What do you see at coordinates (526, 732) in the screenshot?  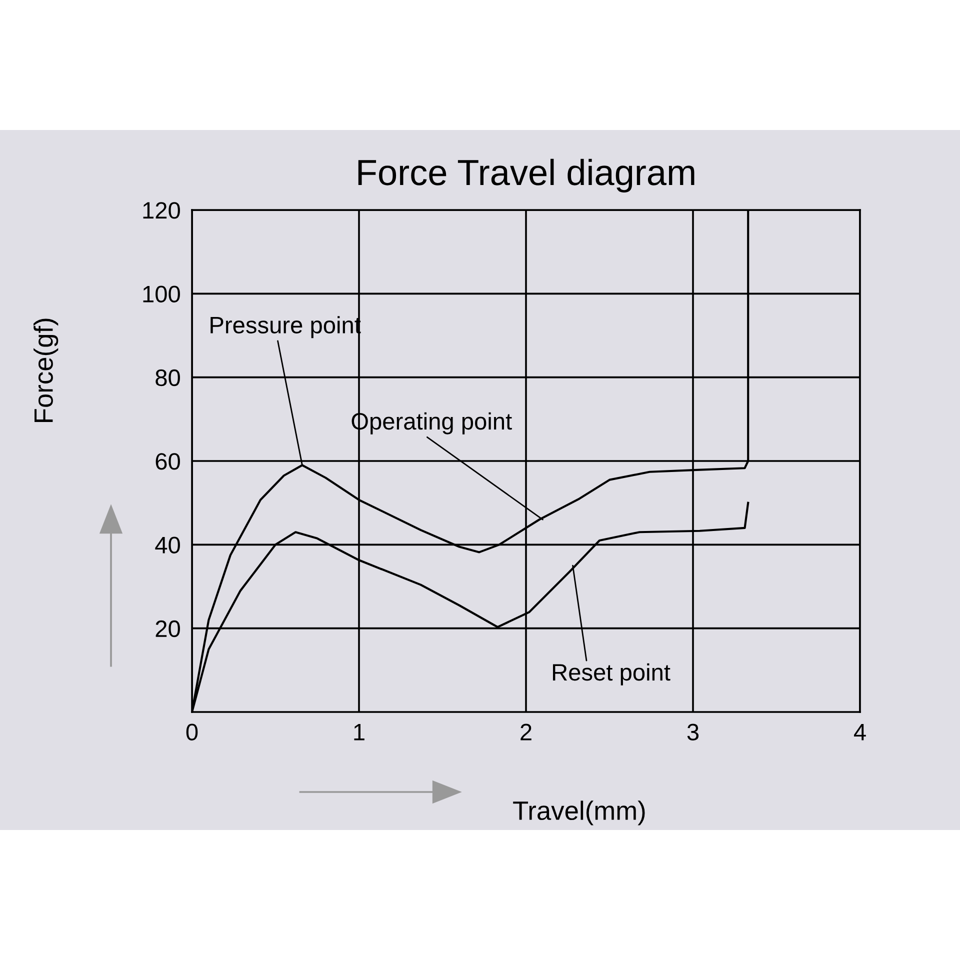 I see `x-tick-label: 2` at bounding box center [526, 732].